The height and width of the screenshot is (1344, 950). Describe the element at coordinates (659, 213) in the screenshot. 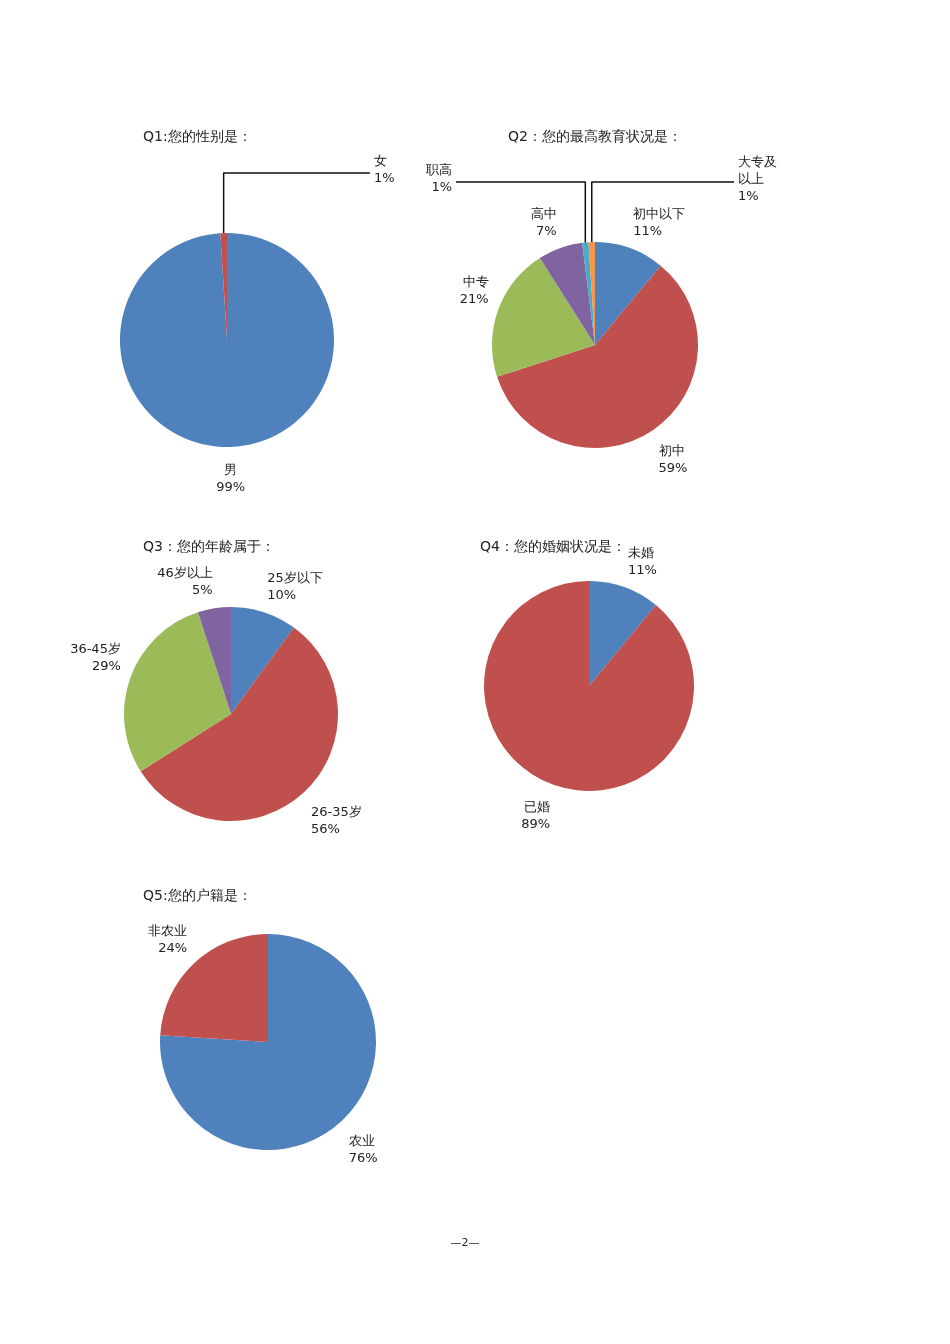

I see `slice-label: 初中以下` at that location.